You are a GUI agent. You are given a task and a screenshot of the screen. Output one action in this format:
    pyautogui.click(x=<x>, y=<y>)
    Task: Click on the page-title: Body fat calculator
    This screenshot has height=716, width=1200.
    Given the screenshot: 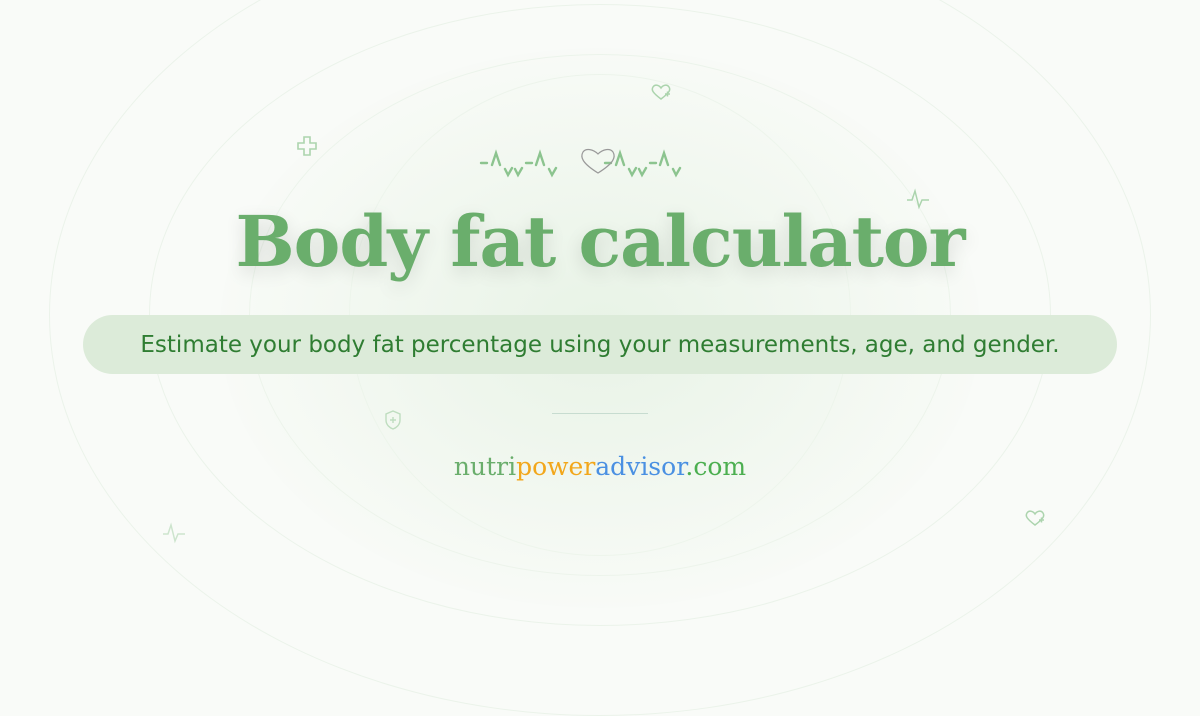 What is the action you would take?
    pyautogui.click(x=600, y=241)
    